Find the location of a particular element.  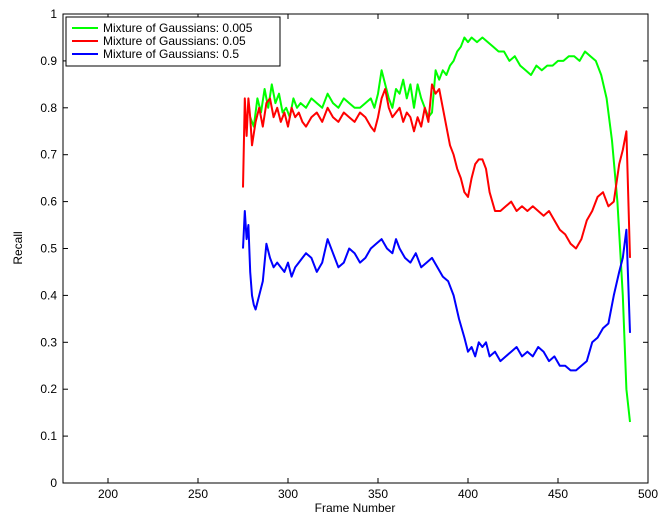

y-tick-label: 0.2 is located at coordinates (48, 389).